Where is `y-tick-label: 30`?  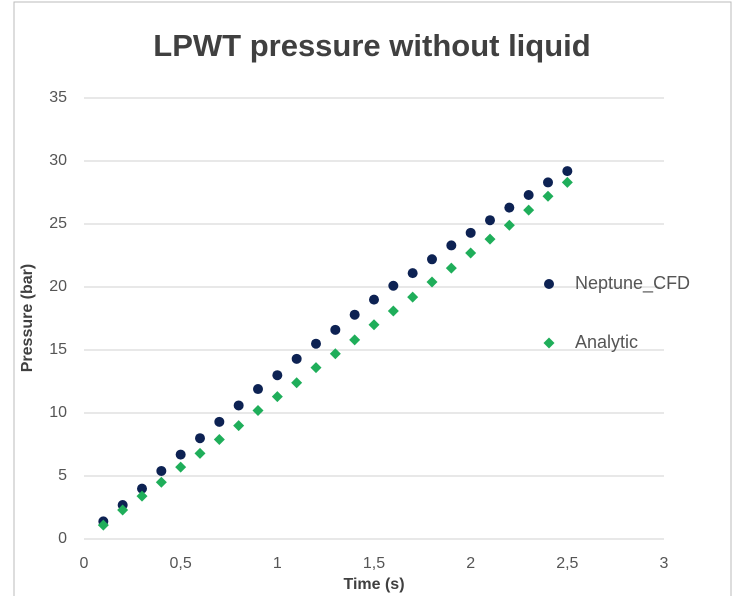 y-tick-label: 30 is located at coordinates (58, 160).